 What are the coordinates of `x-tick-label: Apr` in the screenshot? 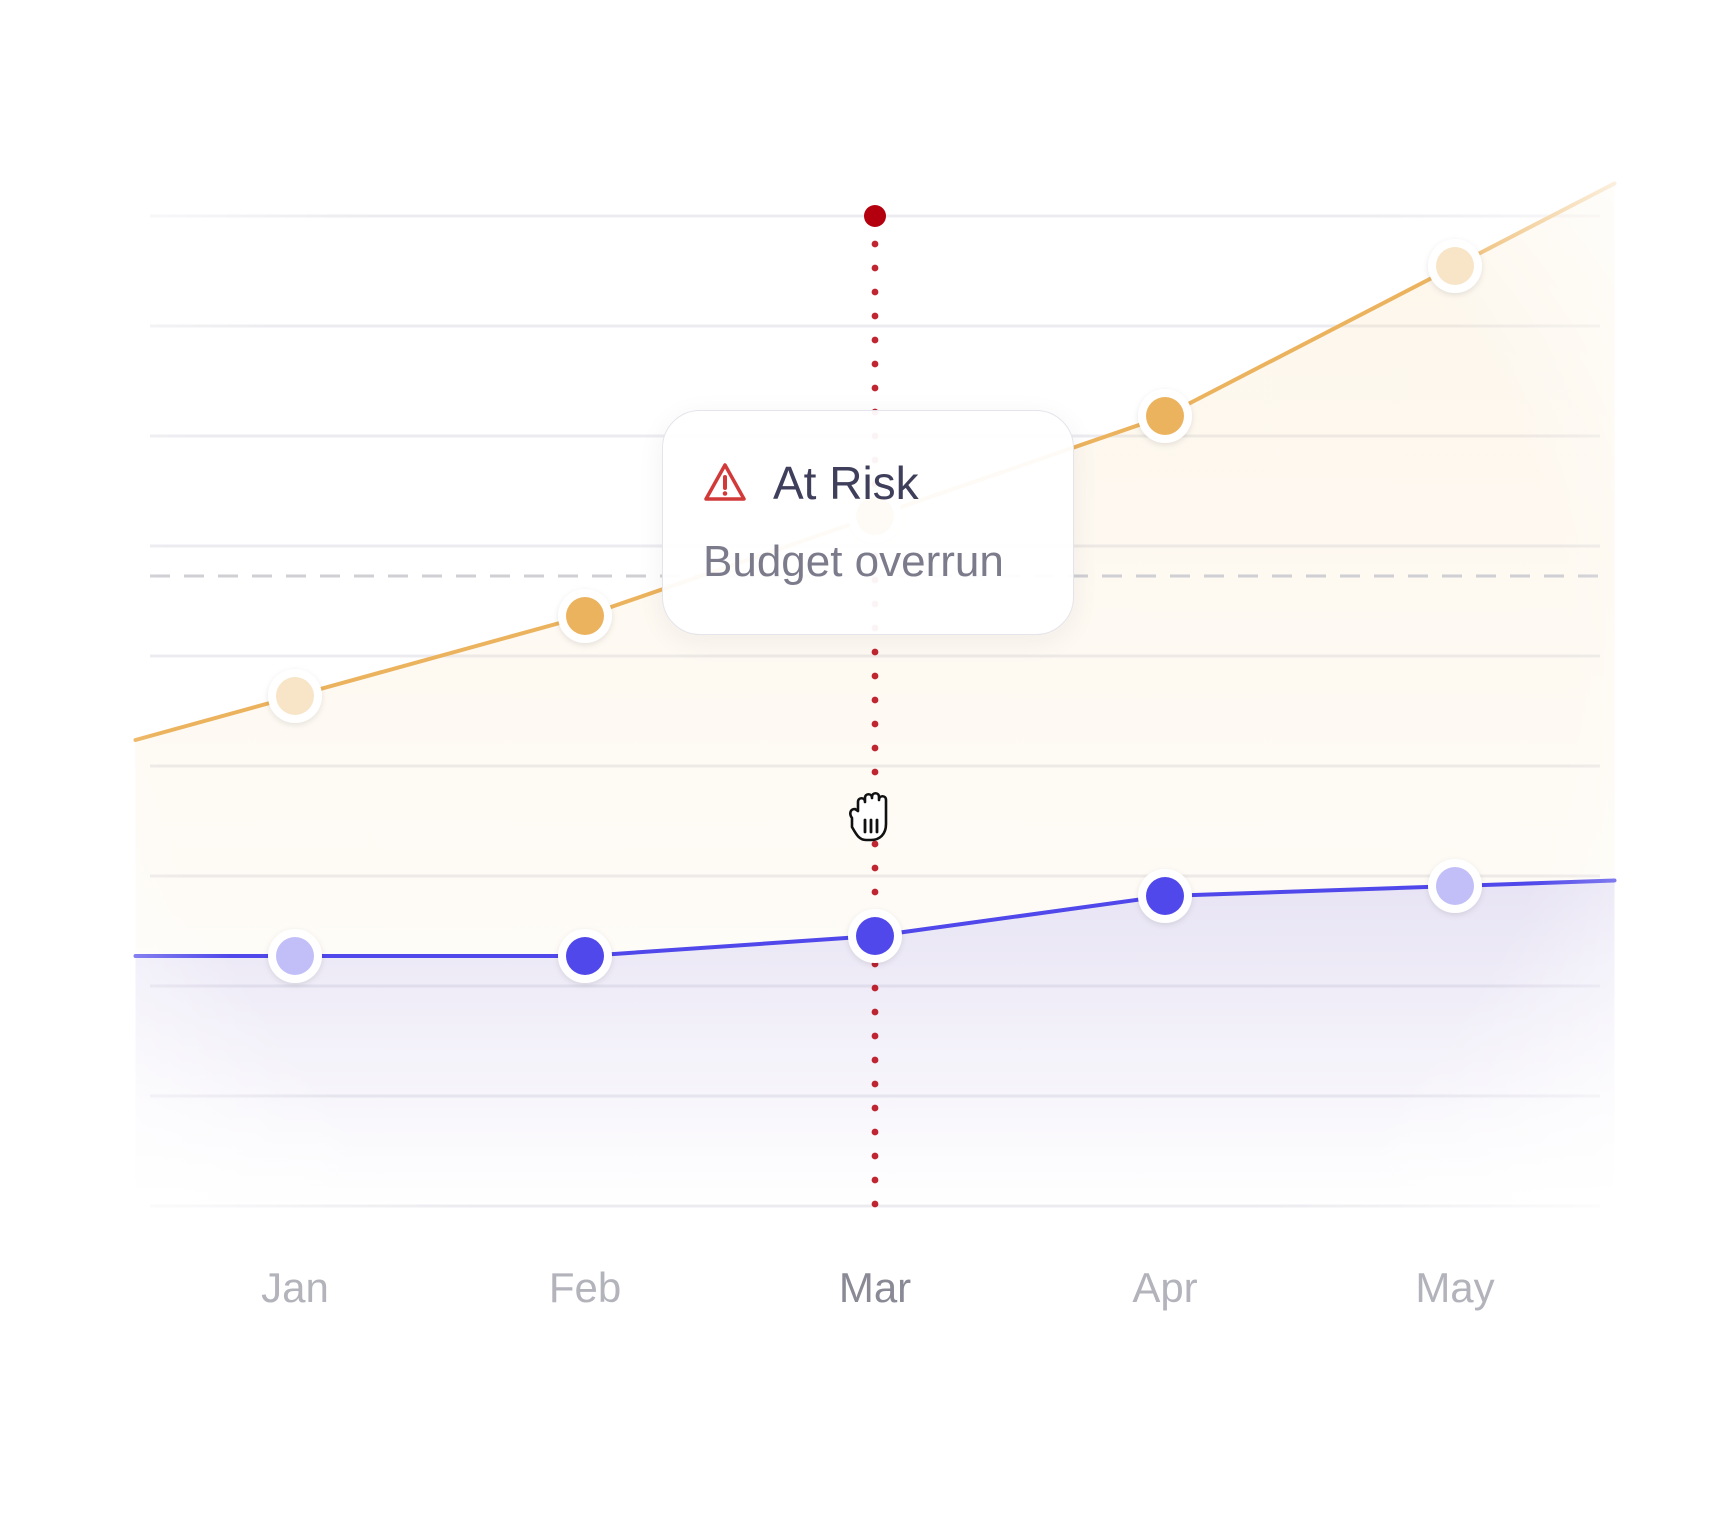 It's located at (1164, 1287).